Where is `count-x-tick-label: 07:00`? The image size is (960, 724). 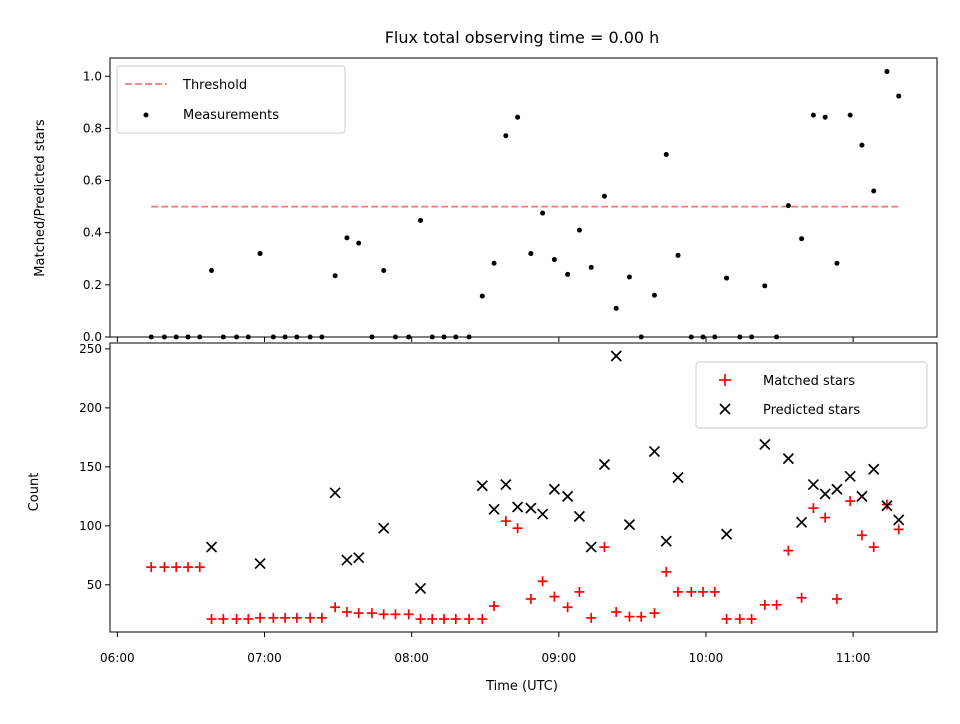 count-x-tick-label: 07:00 is located at coordinates (264, 658).